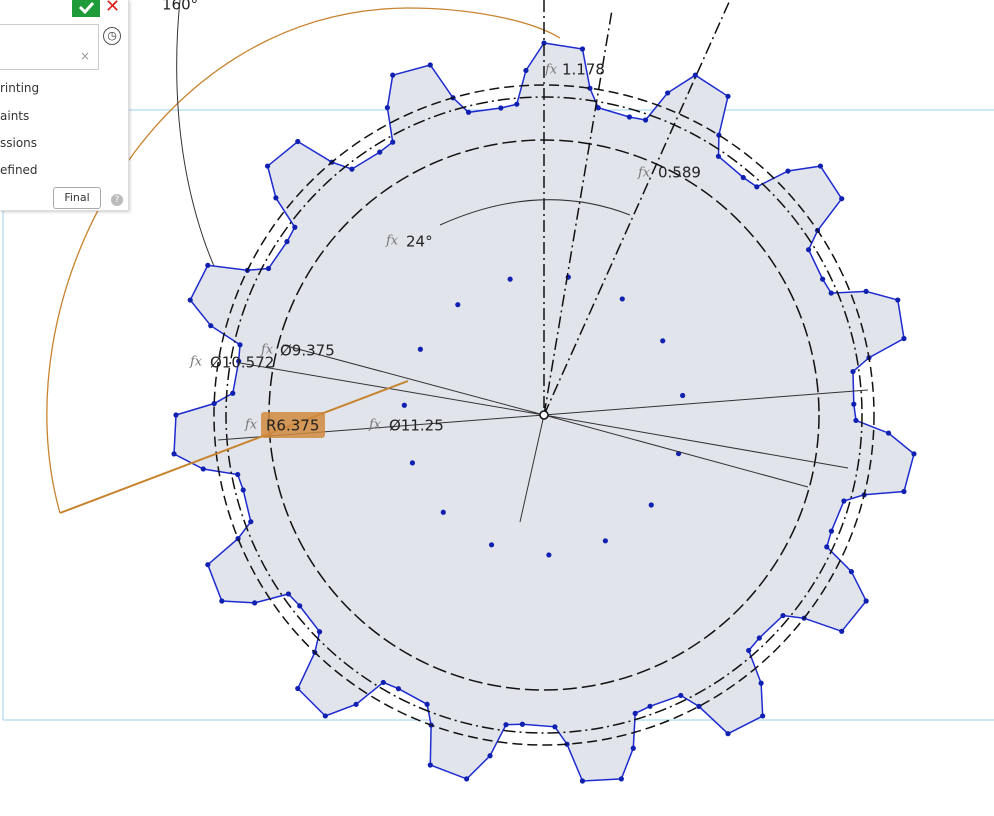  What do you see at coordinates (113, 8) in the screenshot?
I see `cancel-button: ✕` at bounding box center [113, 8].